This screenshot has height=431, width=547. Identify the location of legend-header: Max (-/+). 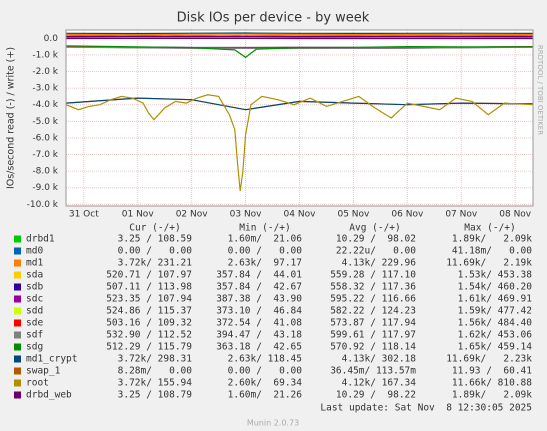
(489, 228).